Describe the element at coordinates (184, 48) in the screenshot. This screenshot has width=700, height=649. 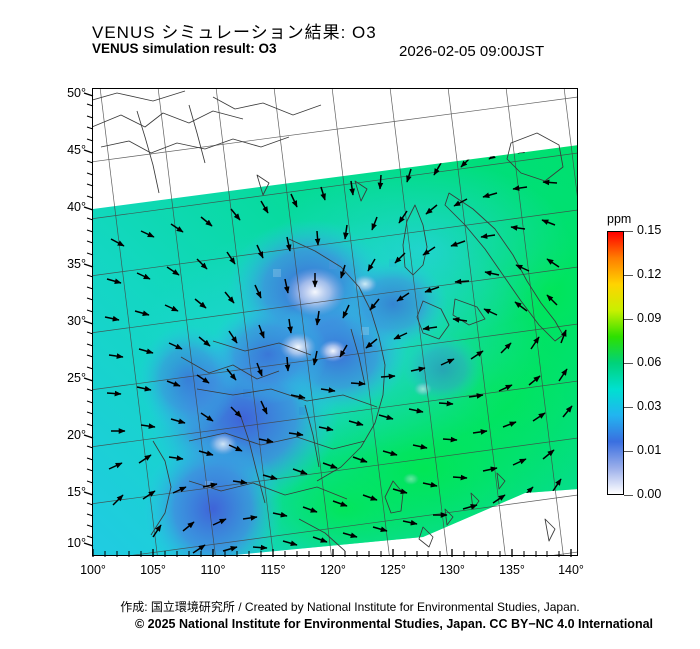
I see `title-english: VENUS simulation result: O3` at that location.